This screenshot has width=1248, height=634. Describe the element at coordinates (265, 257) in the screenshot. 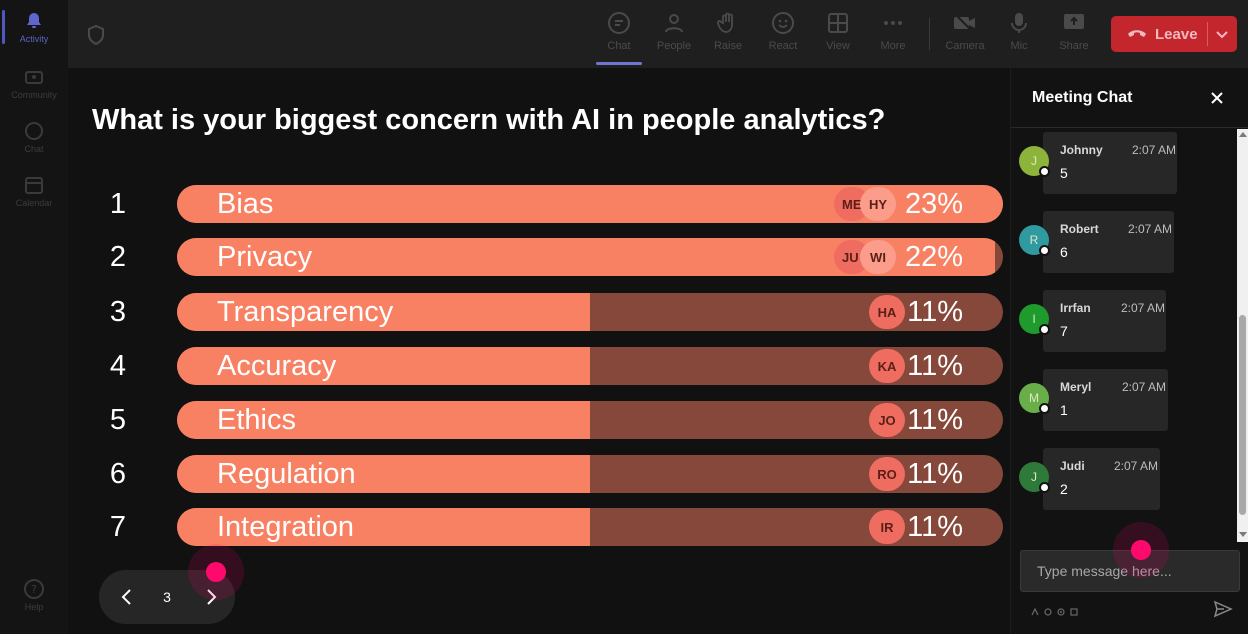

I see `poll-option-label: Privacy` at that location.